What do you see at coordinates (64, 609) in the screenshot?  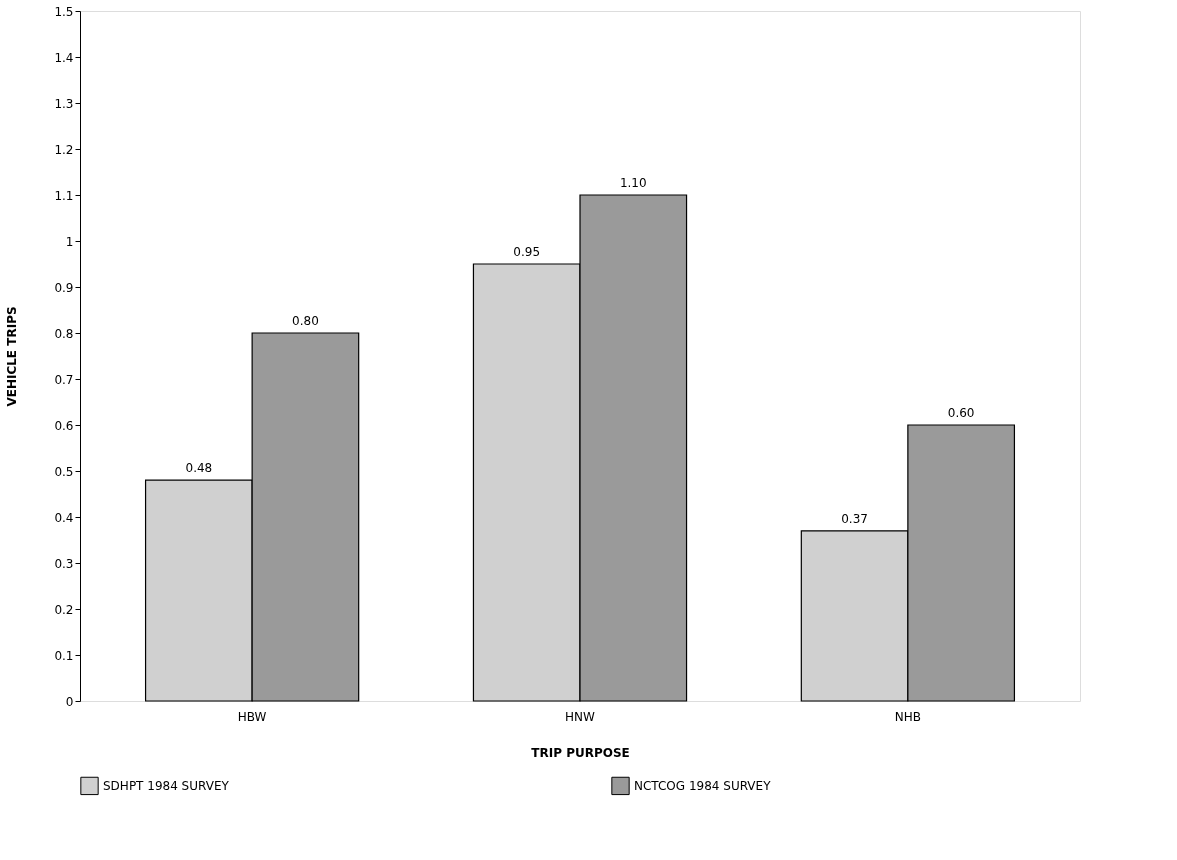 I see `y-tick-label: 0.2` at bounding box center [64, 609].